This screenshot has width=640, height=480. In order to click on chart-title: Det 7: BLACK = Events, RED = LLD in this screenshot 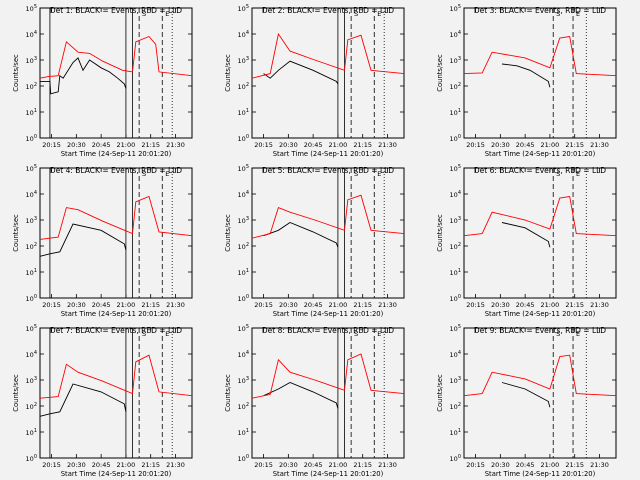, I will do `click(116, 330)`.